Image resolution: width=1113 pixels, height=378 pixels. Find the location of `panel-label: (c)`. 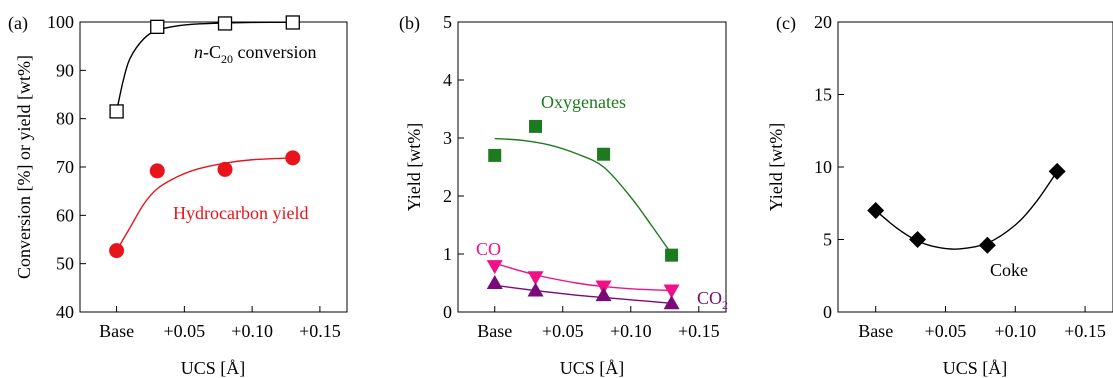

panel-label: (c) is located at coordinates (786, 23).